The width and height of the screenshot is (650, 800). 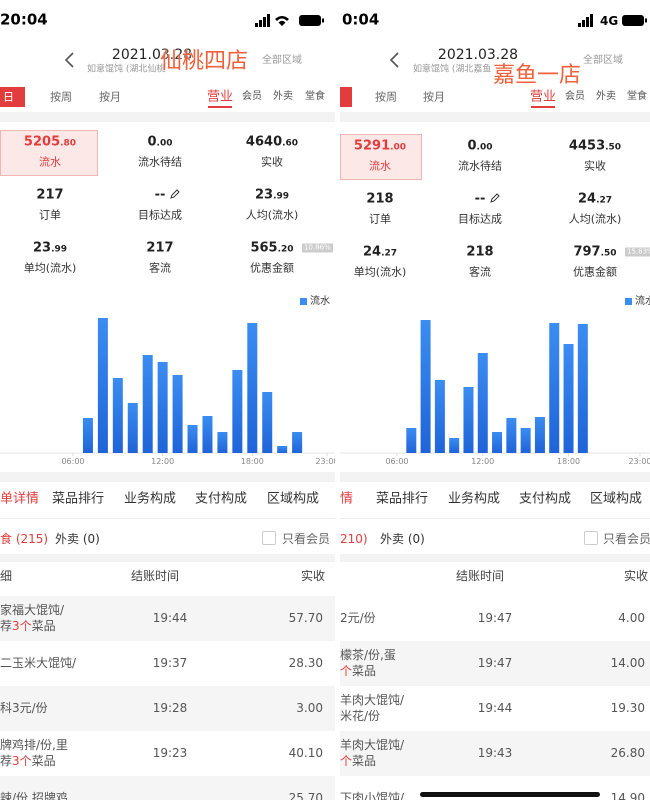 What do you see at coordinates (160, 248) in the screenshot?
I see `metric-value: 217` at bounding box center [160, 248].